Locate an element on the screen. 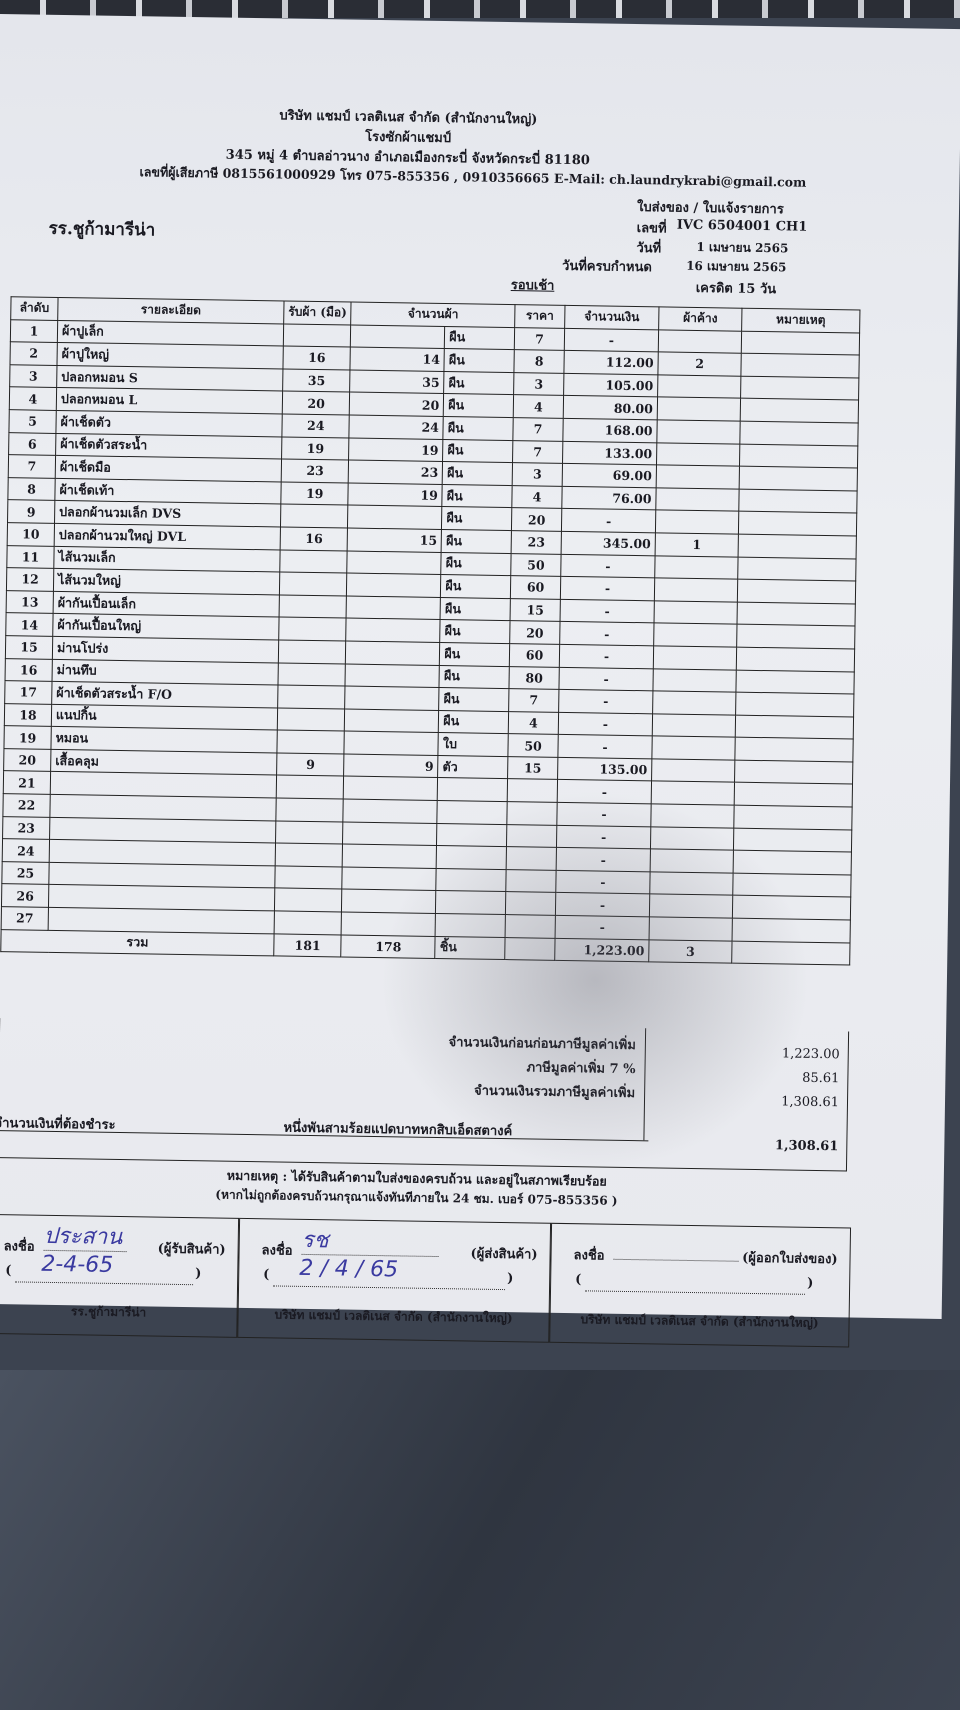 The image size is (960, 1710). sign-line is located at coordinates (676, 1260).